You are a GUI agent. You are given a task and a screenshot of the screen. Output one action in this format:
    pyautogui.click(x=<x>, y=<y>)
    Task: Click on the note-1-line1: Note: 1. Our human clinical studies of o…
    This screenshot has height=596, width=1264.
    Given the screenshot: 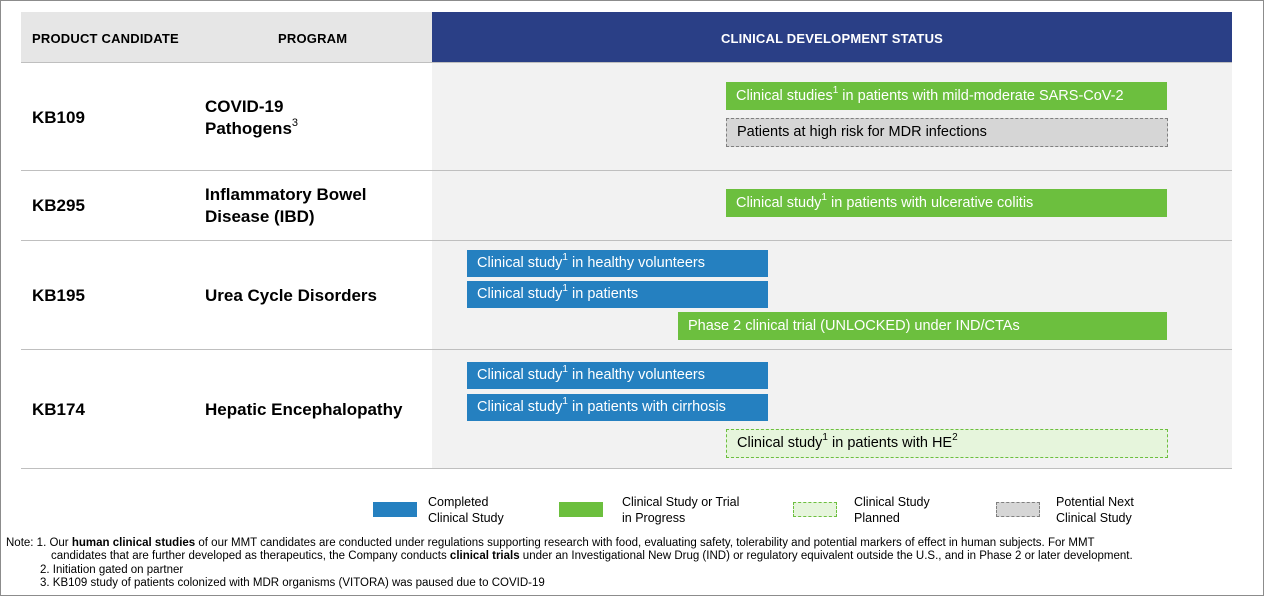 What is the action you would take?
    pyautogui.click(x=550, y=543)
    